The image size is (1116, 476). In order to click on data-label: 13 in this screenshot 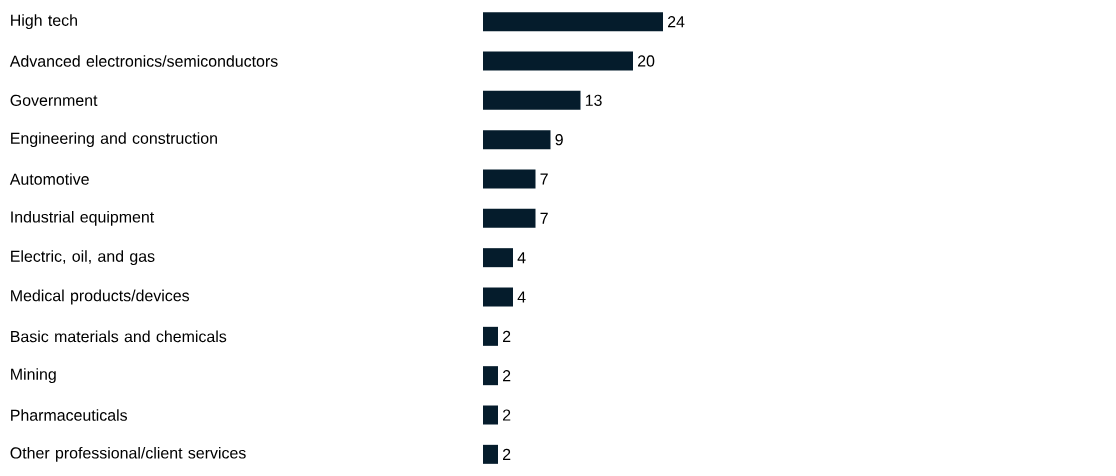, I will do `click(593, 100)`.